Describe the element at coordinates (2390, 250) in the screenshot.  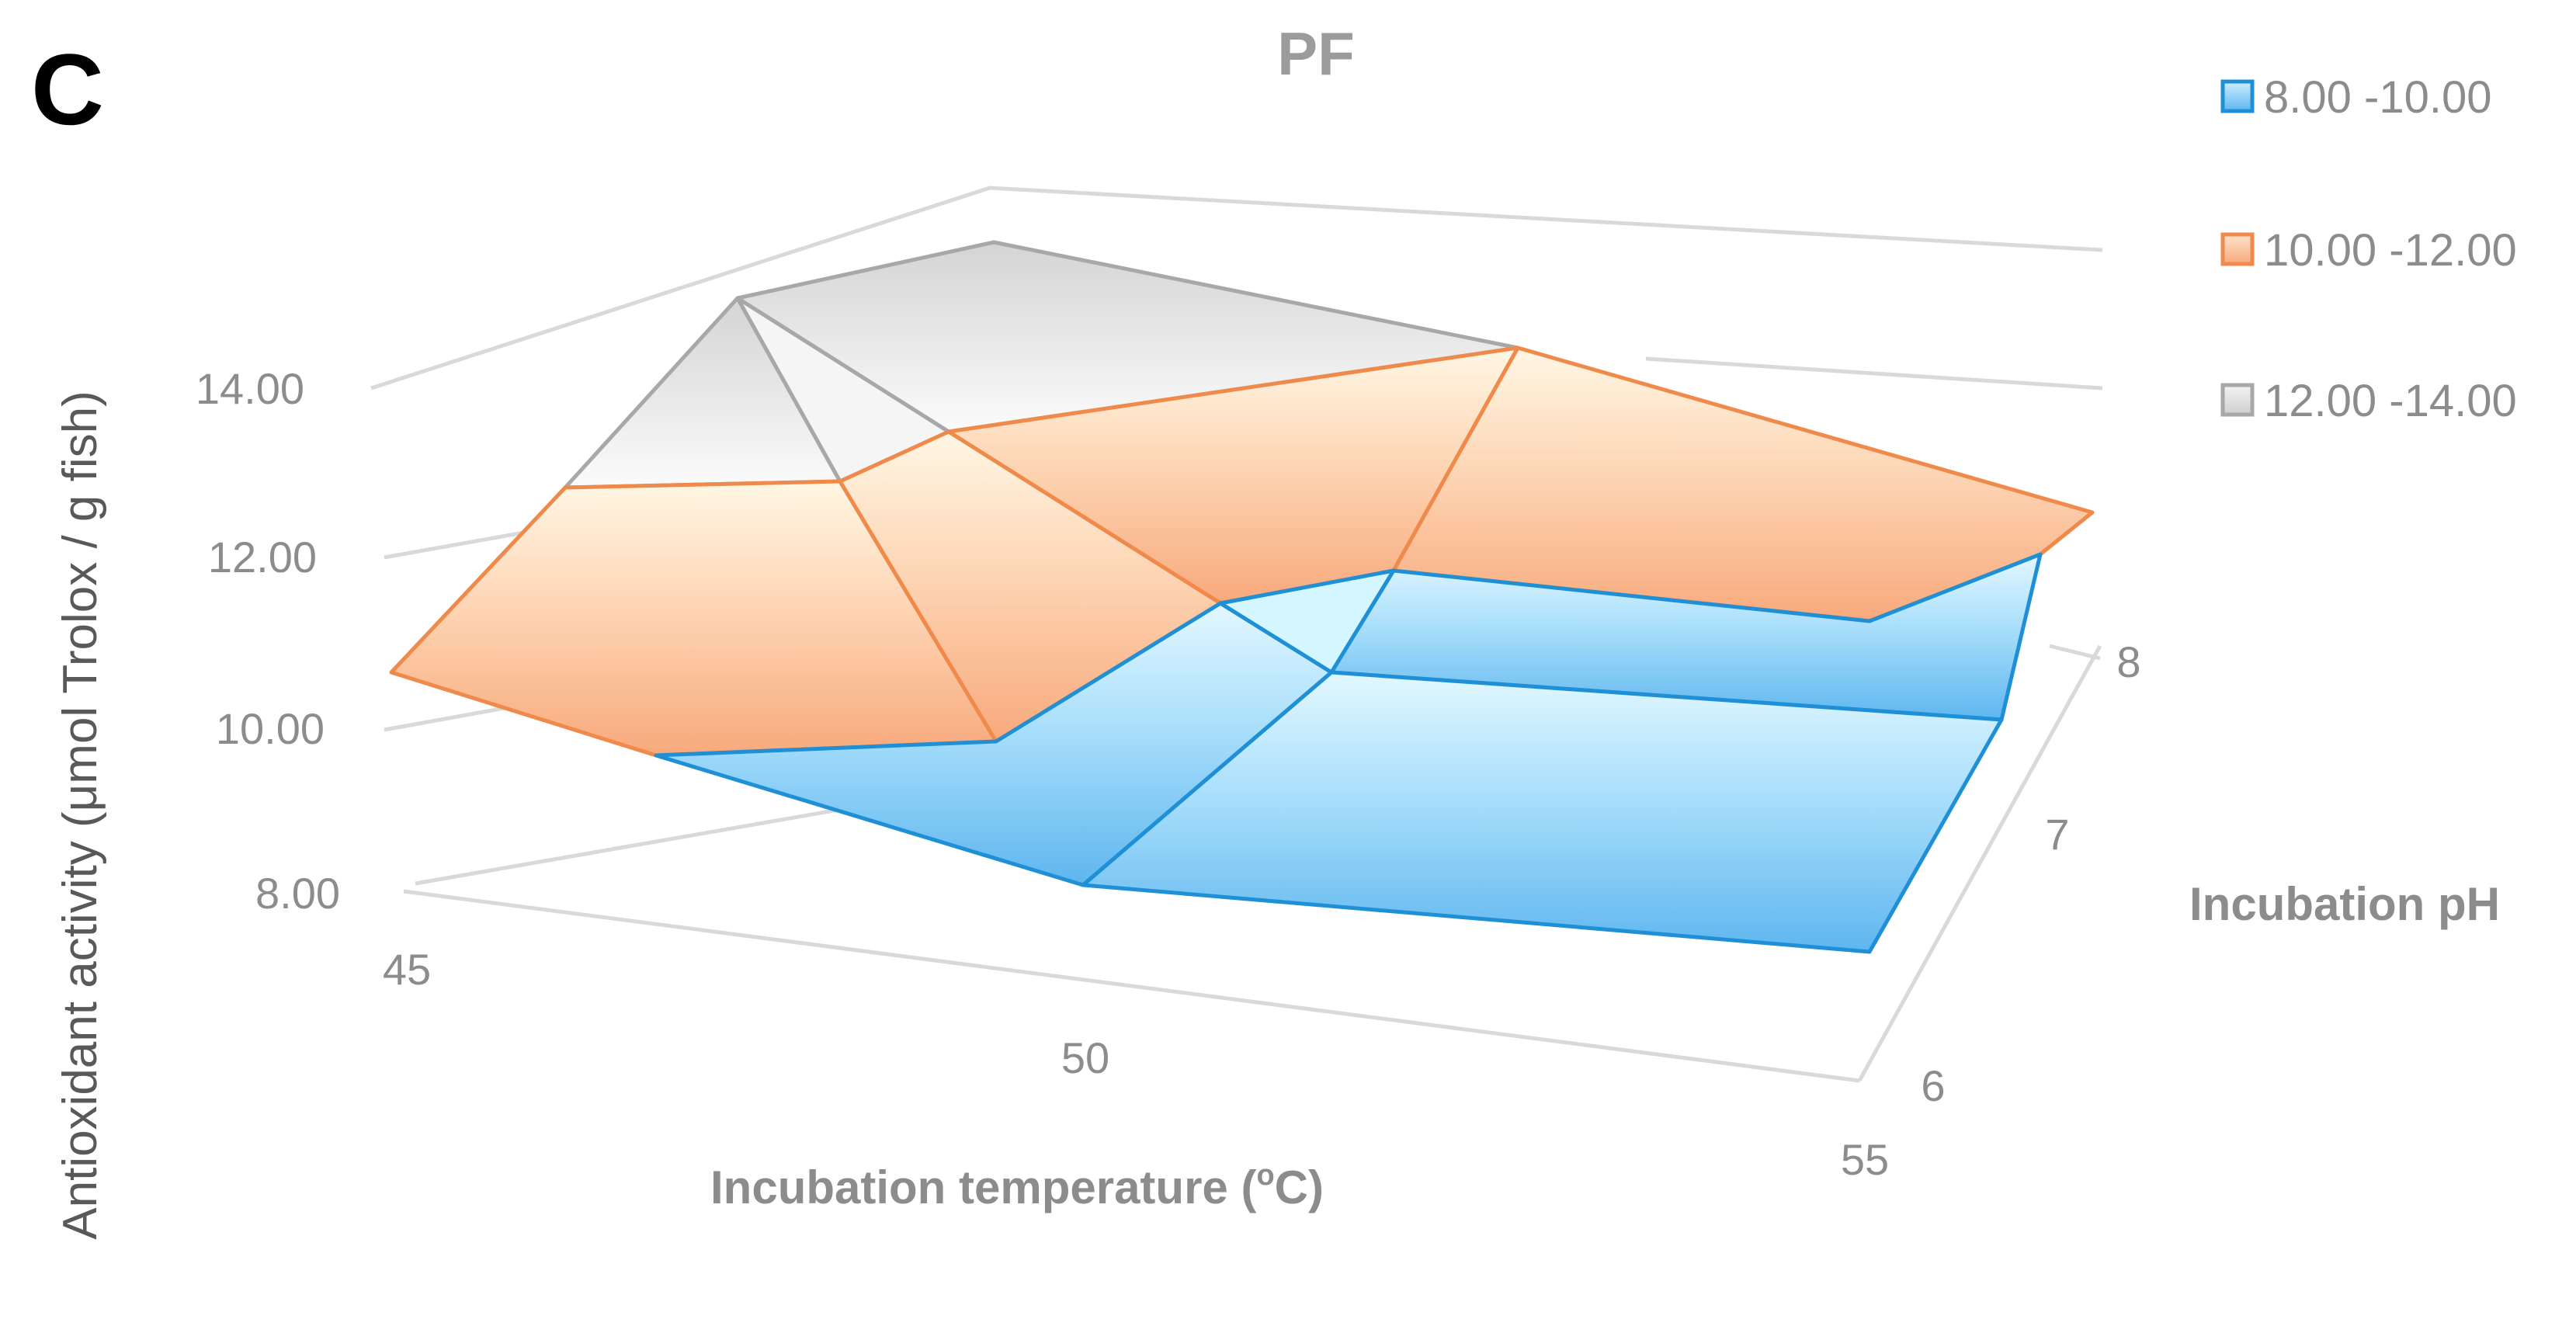
I see `legend-label-band-2: 10.00 -12.00` at that location.